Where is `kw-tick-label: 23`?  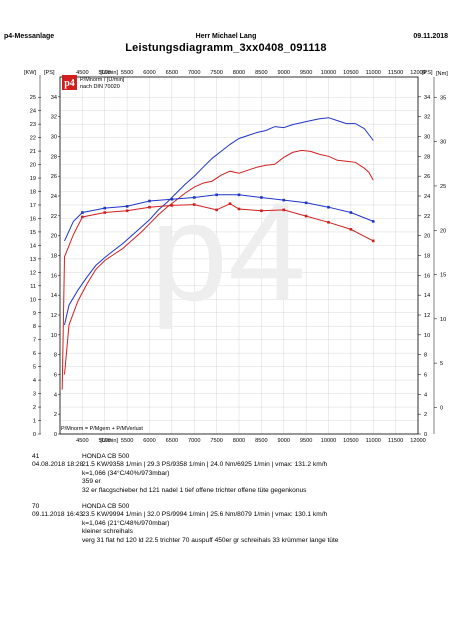 kw-tick-label: 23 is located at coordinates (33, 125).